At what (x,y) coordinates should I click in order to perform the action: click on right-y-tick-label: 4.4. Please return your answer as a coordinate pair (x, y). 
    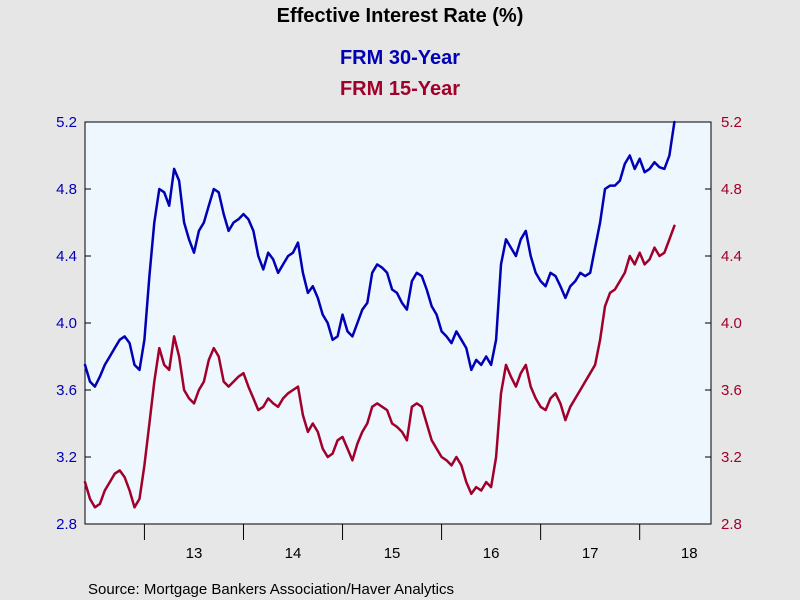
    Looking at the image, I should click on (731, 256).